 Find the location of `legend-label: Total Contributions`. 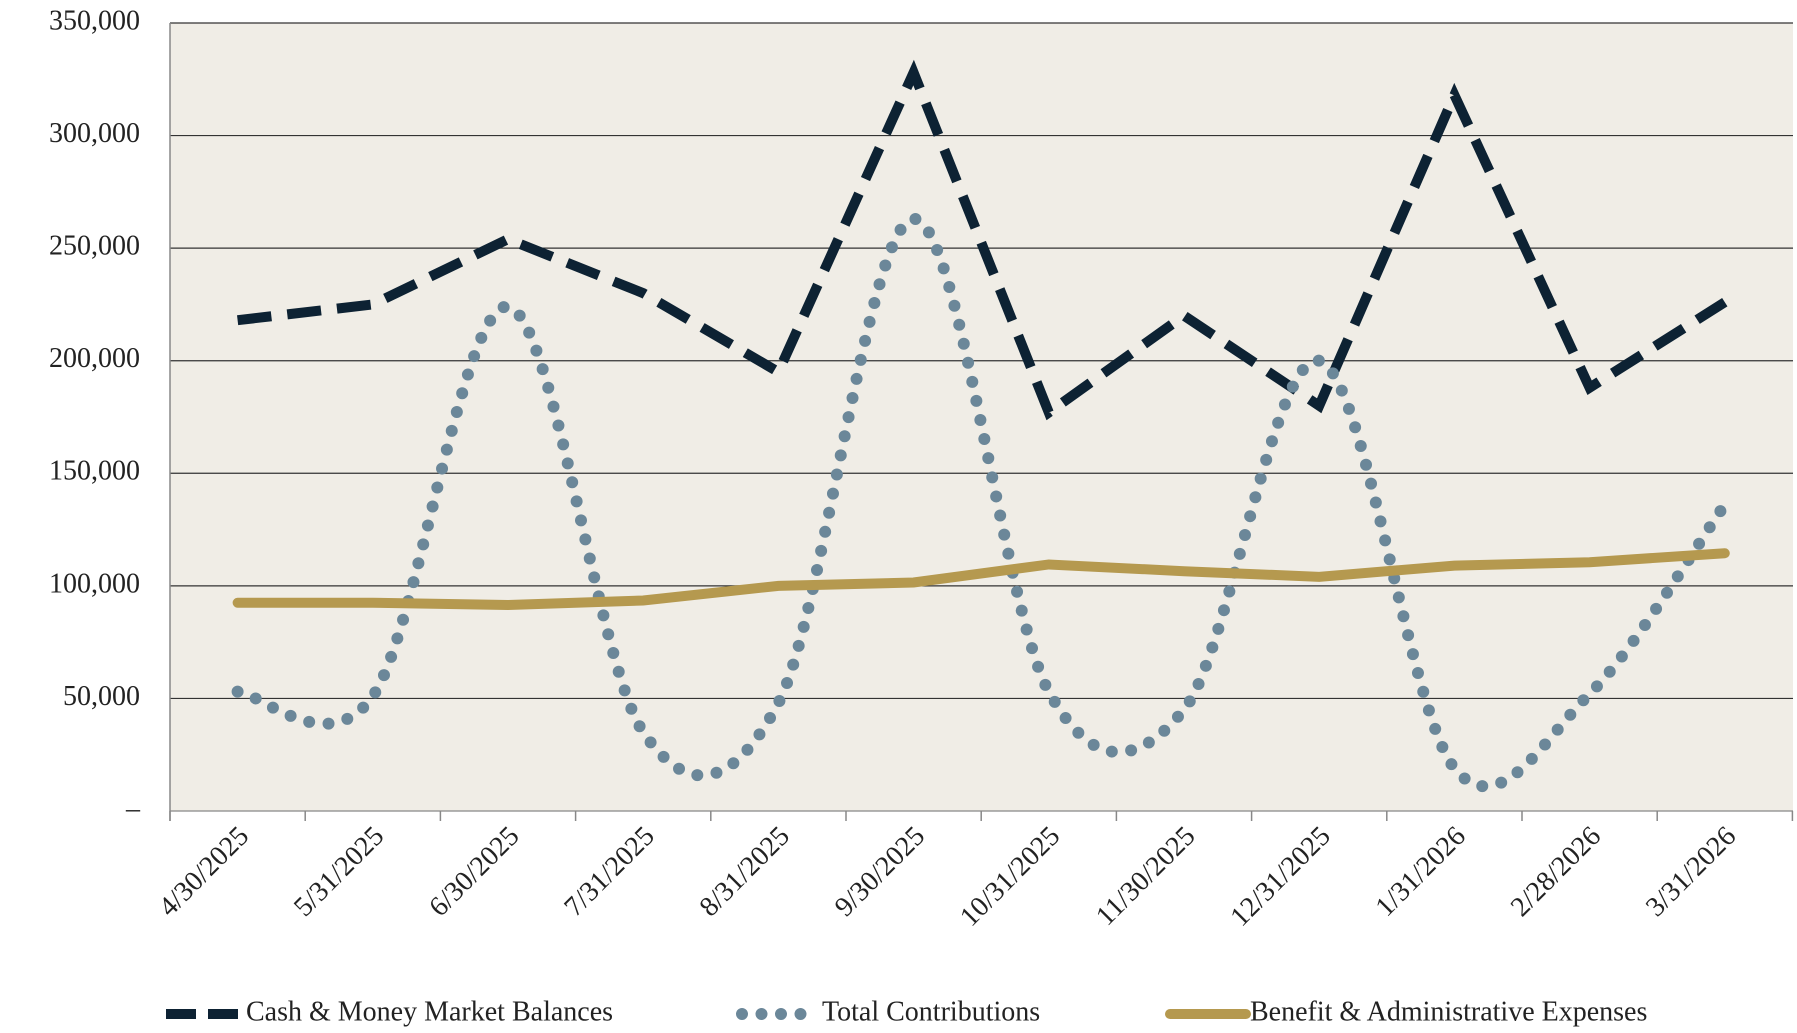

legend-label: Total Contributions is located at coordinates (931, 1011).